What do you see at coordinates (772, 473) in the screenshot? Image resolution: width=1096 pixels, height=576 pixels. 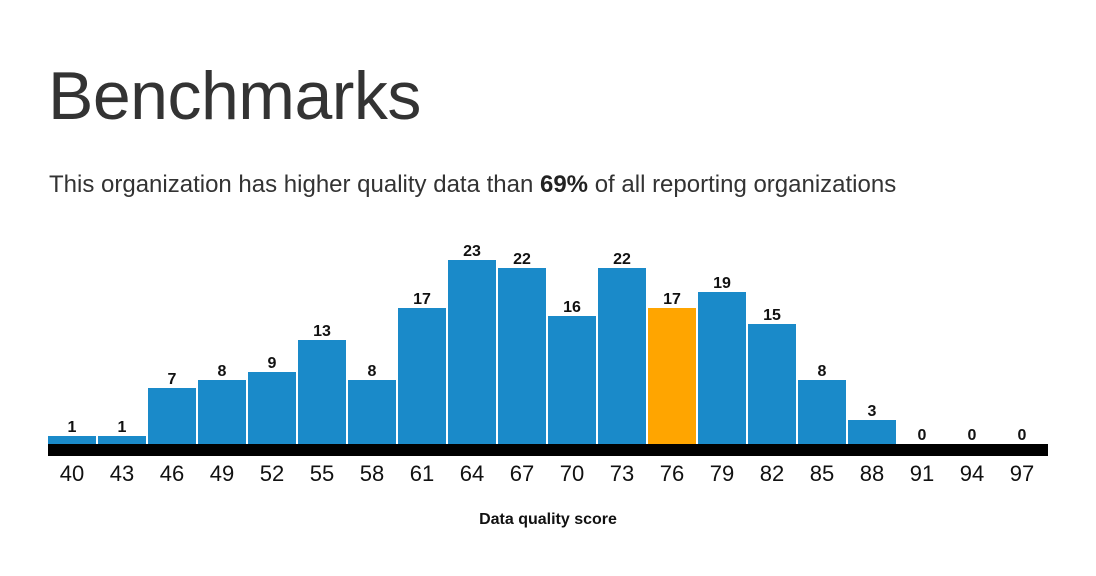 I see `x-tick-label-82: 82` at bounding box center [772, 473].